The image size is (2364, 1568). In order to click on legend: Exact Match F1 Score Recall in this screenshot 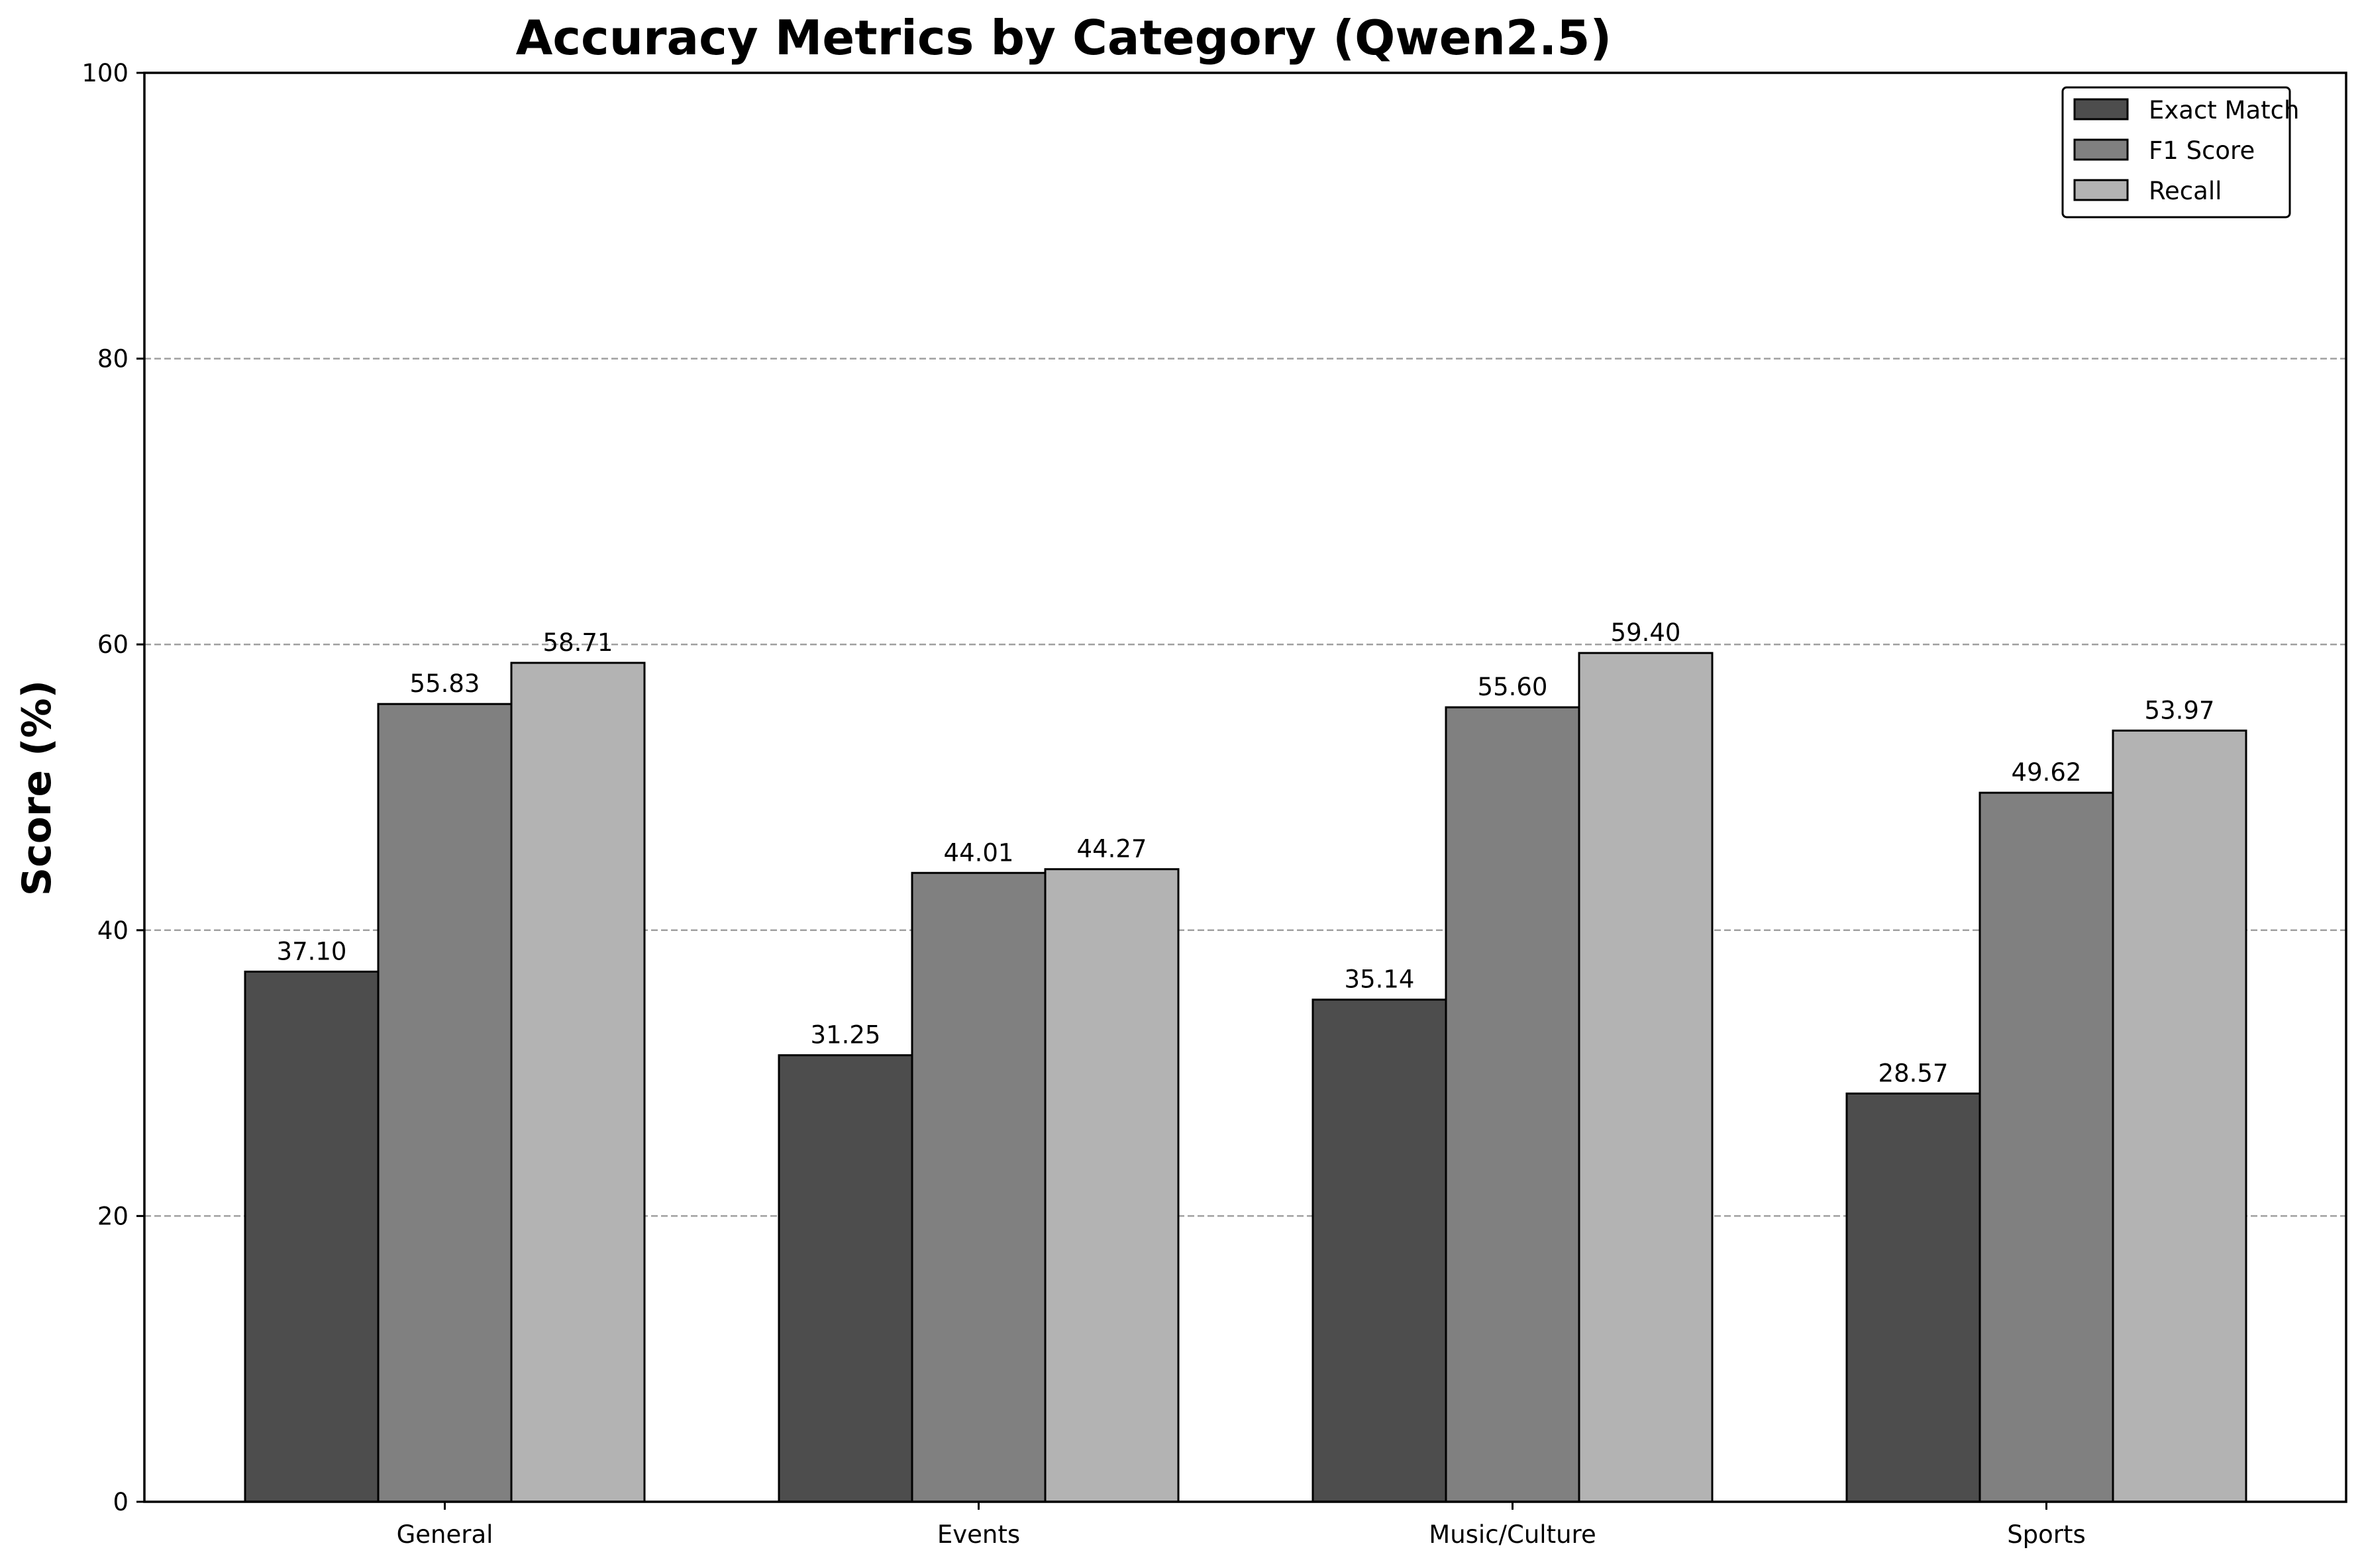, I will do `click(2180, 152)`.